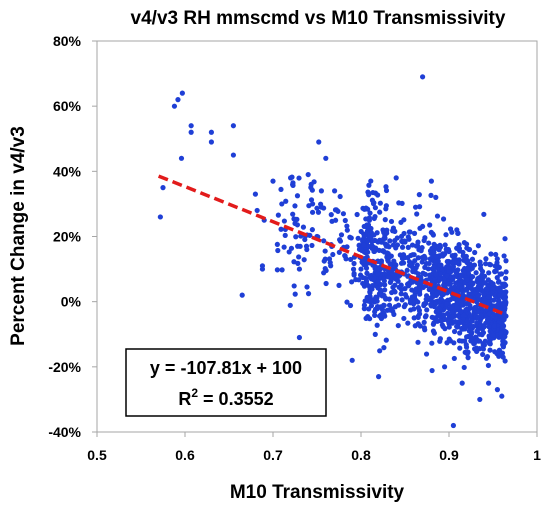  What do you see at coordinates (236, 399) in the screenshot?
I see `r-squared-value: = 0.3552` at bounding box center [236, 399].